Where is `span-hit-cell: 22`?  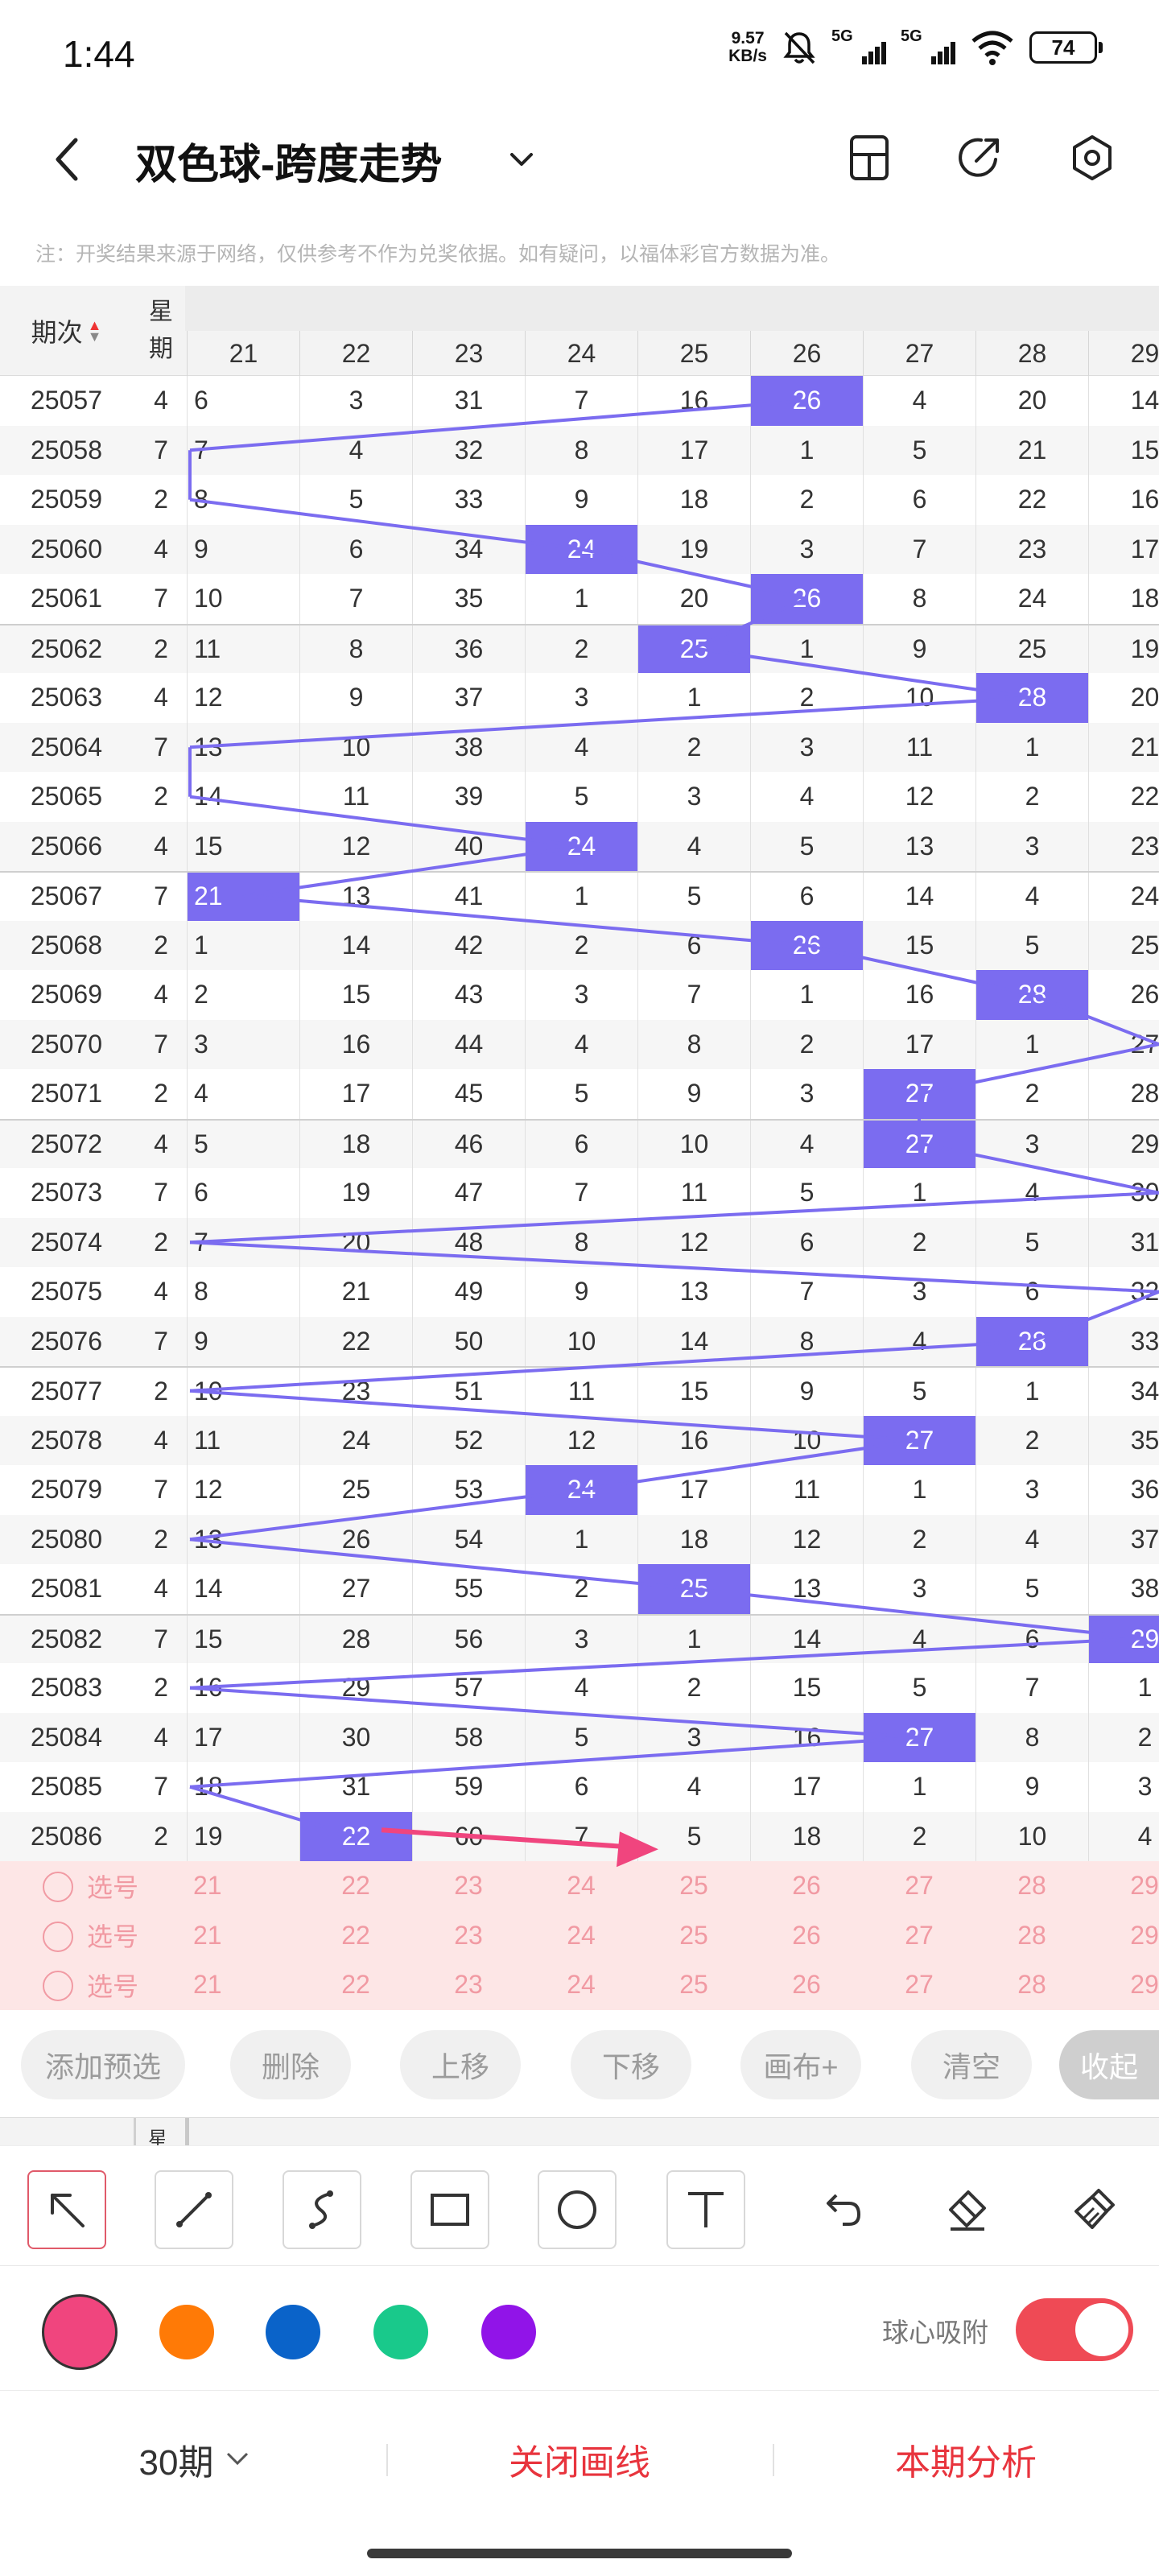
span-hit-cell: 22 is located at coordinates (355, 1836).